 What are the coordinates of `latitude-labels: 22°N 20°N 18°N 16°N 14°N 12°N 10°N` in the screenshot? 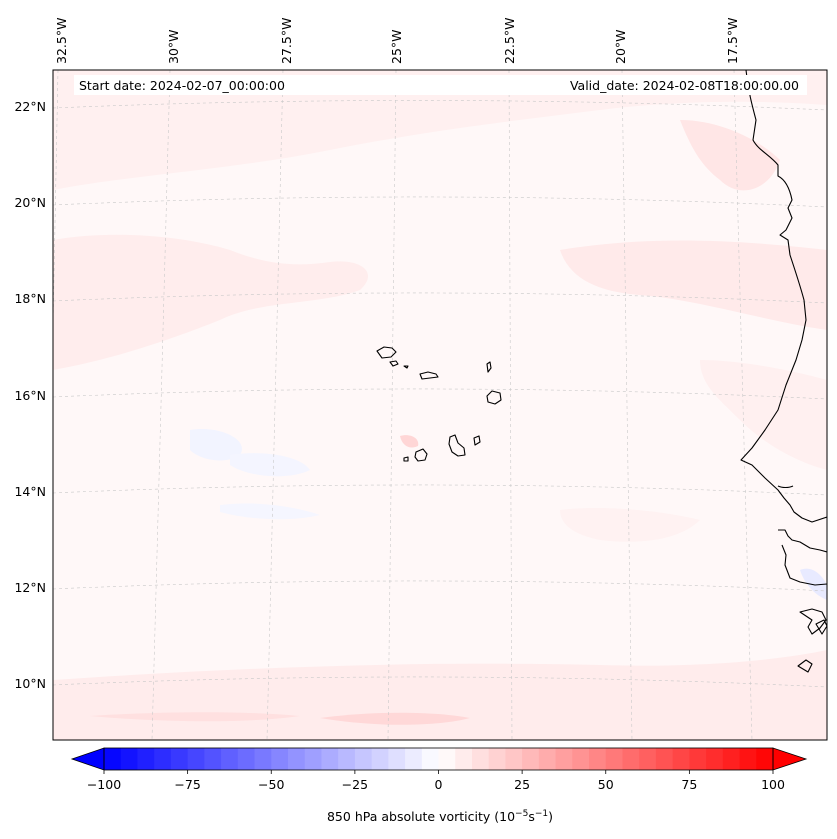 It's located at (30, 395).